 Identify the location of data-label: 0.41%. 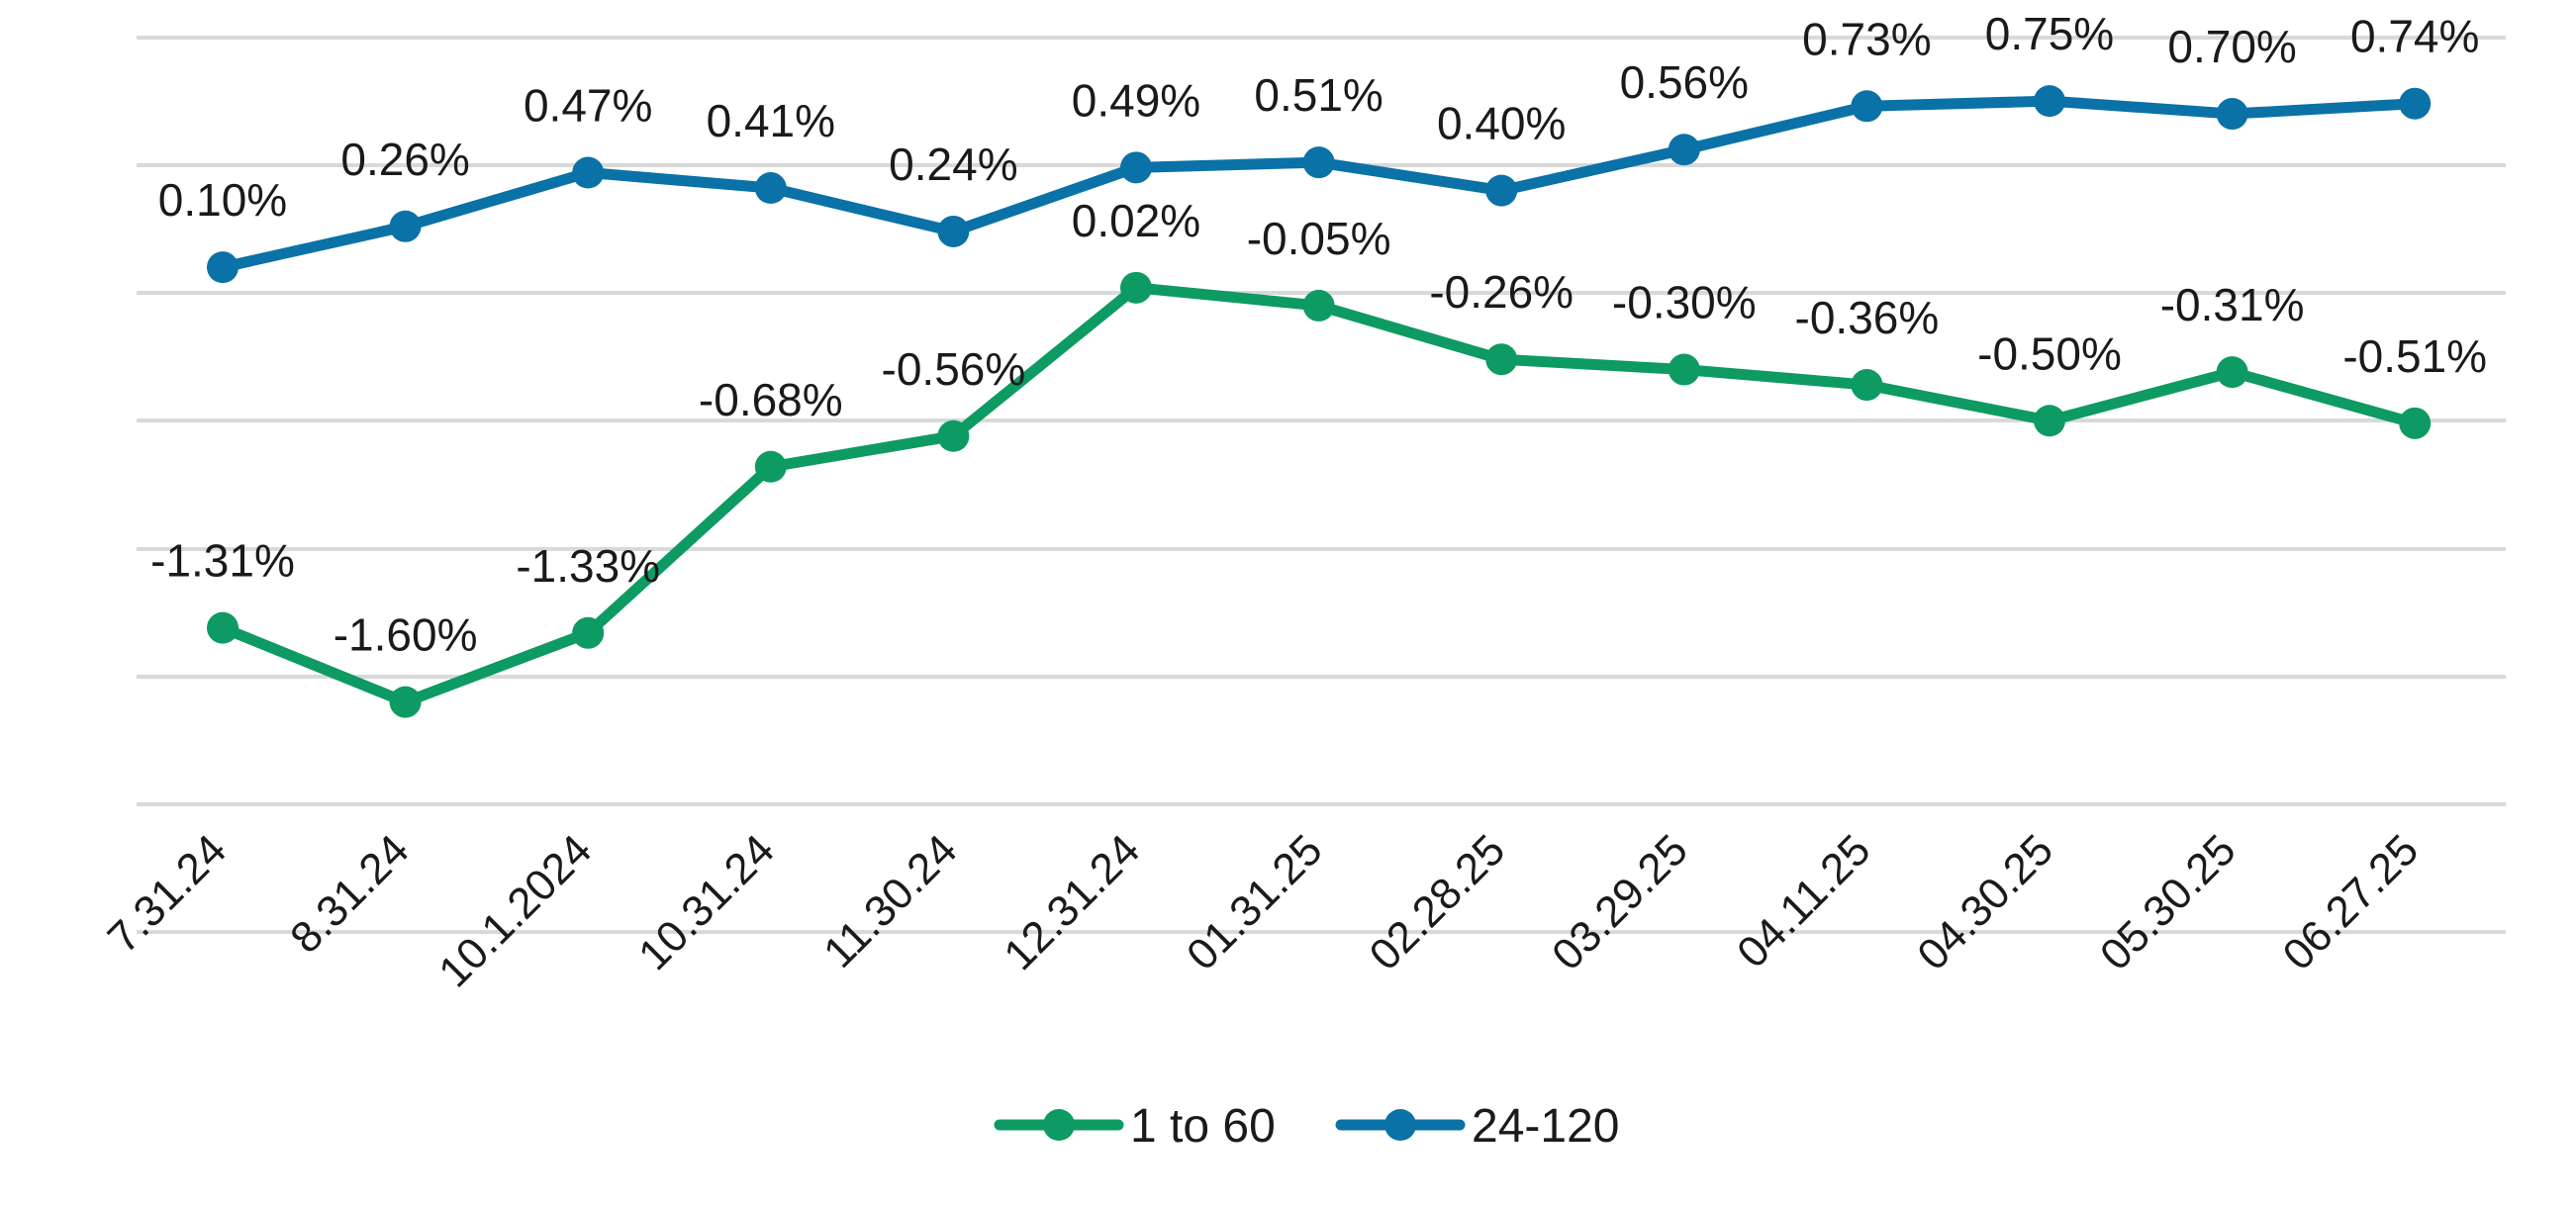
(771, 121).